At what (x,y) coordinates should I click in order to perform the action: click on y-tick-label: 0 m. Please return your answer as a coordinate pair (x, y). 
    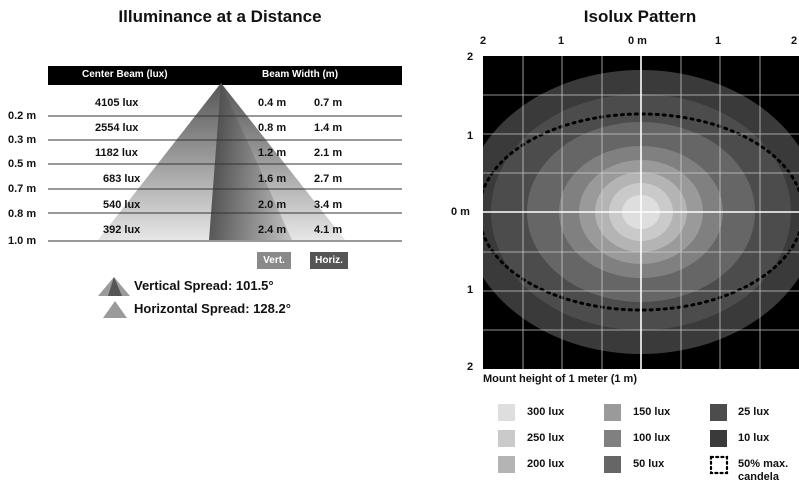
    Looking at the image, I should click on (460, 212).